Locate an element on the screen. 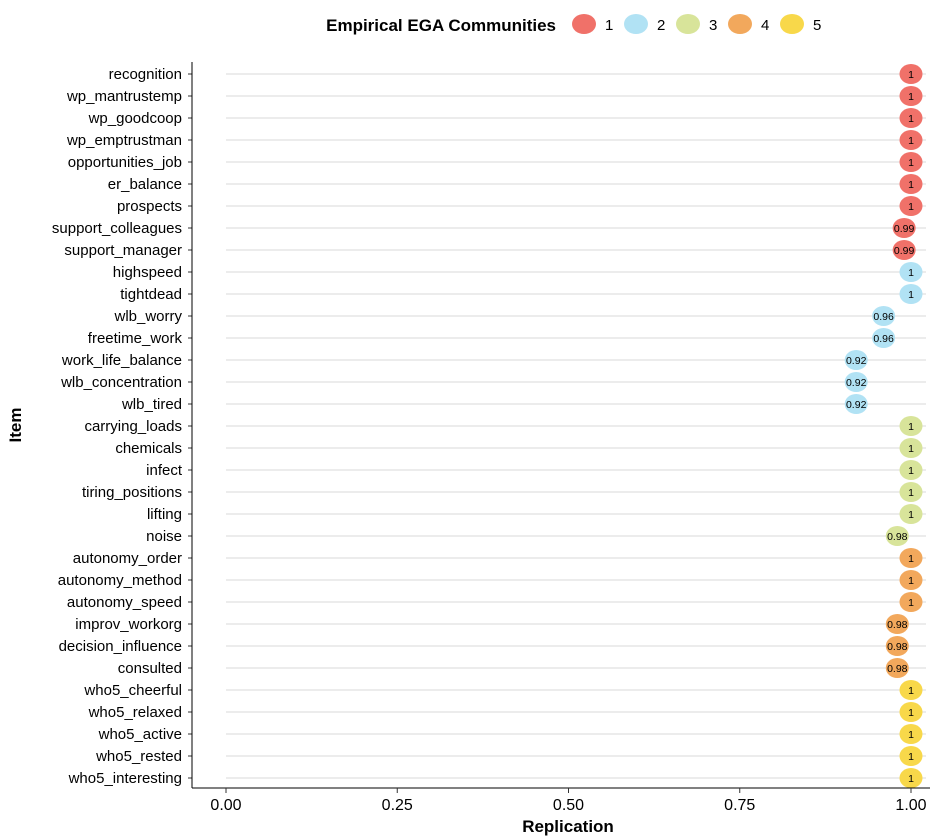  y-tick-label: support_colleagues is located at coordinates (117, 228).